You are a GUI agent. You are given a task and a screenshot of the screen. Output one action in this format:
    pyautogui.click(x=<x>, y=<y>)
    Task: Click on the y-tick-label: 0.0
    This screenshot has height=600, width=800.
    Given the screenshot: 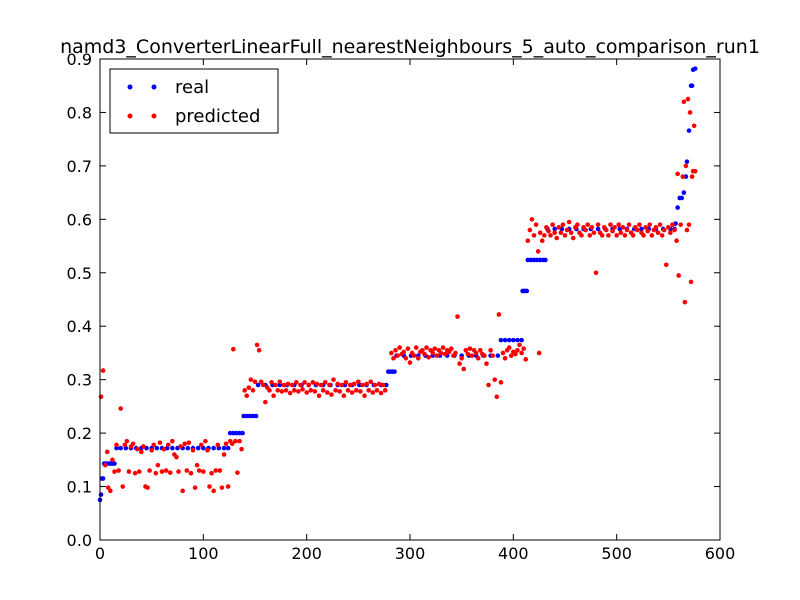 What is the action you would take?
    pyautogui.click(x=79, y=540)
    